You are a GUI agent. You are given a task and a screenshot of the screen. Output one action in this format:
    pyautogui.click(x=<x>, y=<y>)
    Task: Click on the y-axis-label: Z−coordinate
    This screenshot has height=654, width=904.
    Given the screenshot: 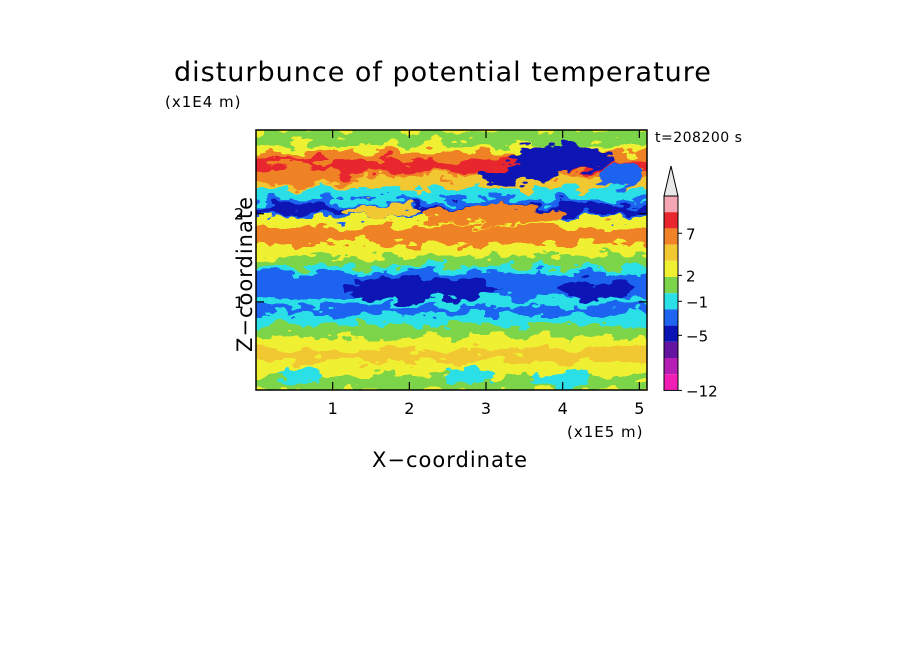 What is the action you would take?
    pyautogui.click(x=245, y=274)
    